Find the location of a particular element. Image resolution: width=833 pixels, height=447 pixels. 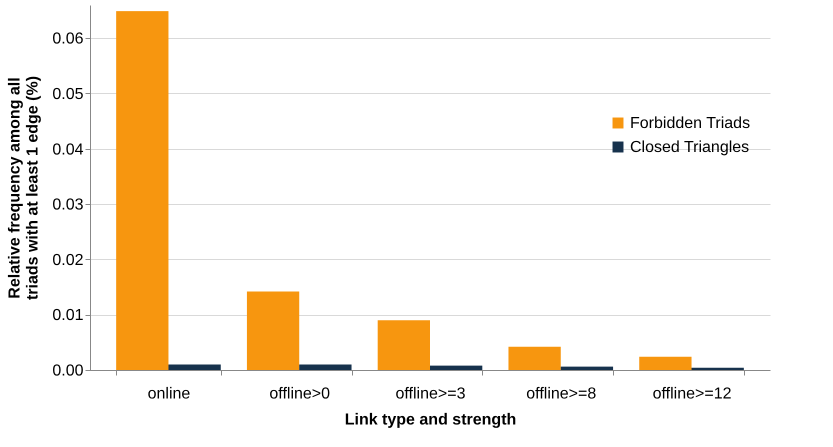

legend-label: Forbidden Triads is located at coordinates (690, 123).